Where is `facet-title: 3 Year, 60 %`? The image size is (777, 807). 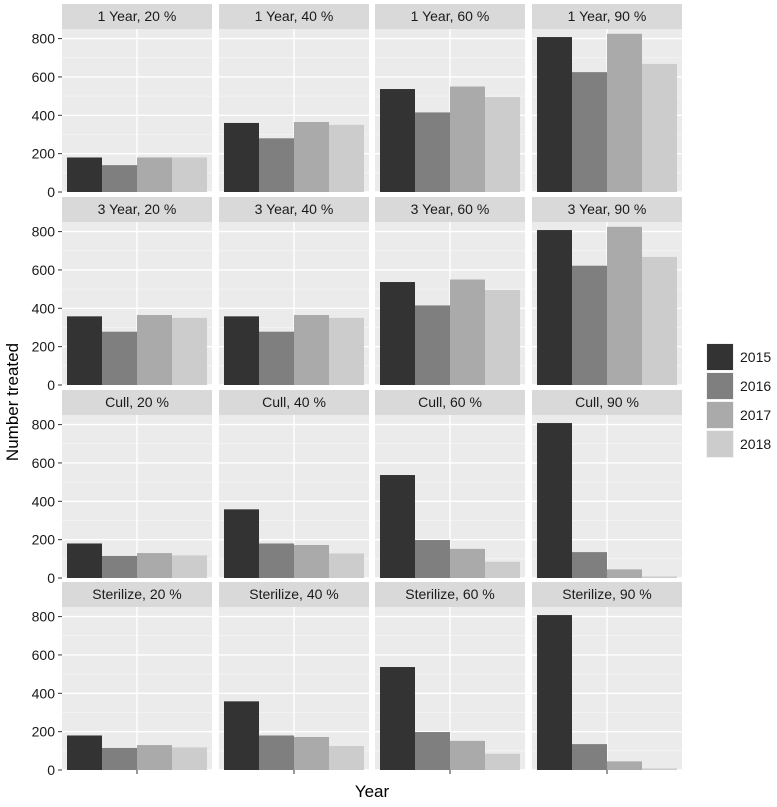 facet-title: 3 Year, 60 % is located at coordinates (450, 209).